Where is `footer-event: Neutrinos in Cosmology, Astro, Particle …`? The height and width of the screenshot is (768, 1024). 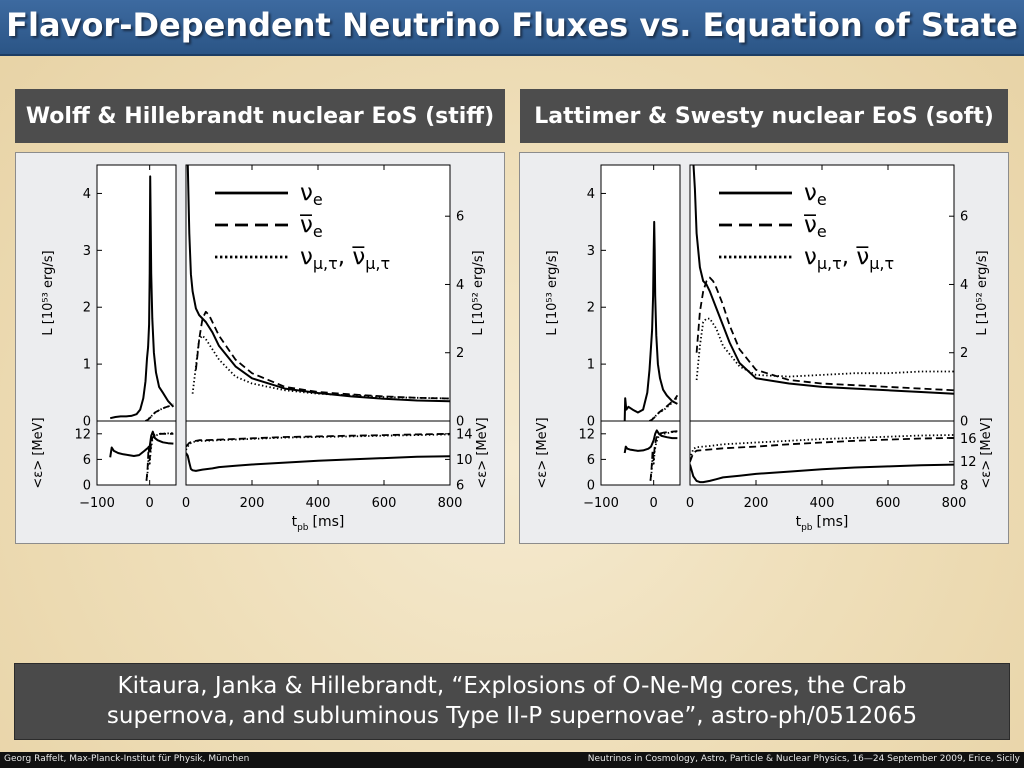 footer-event: Neutrinos in Cosmology, Astro, Particle … is located at coordinates (803, 759).